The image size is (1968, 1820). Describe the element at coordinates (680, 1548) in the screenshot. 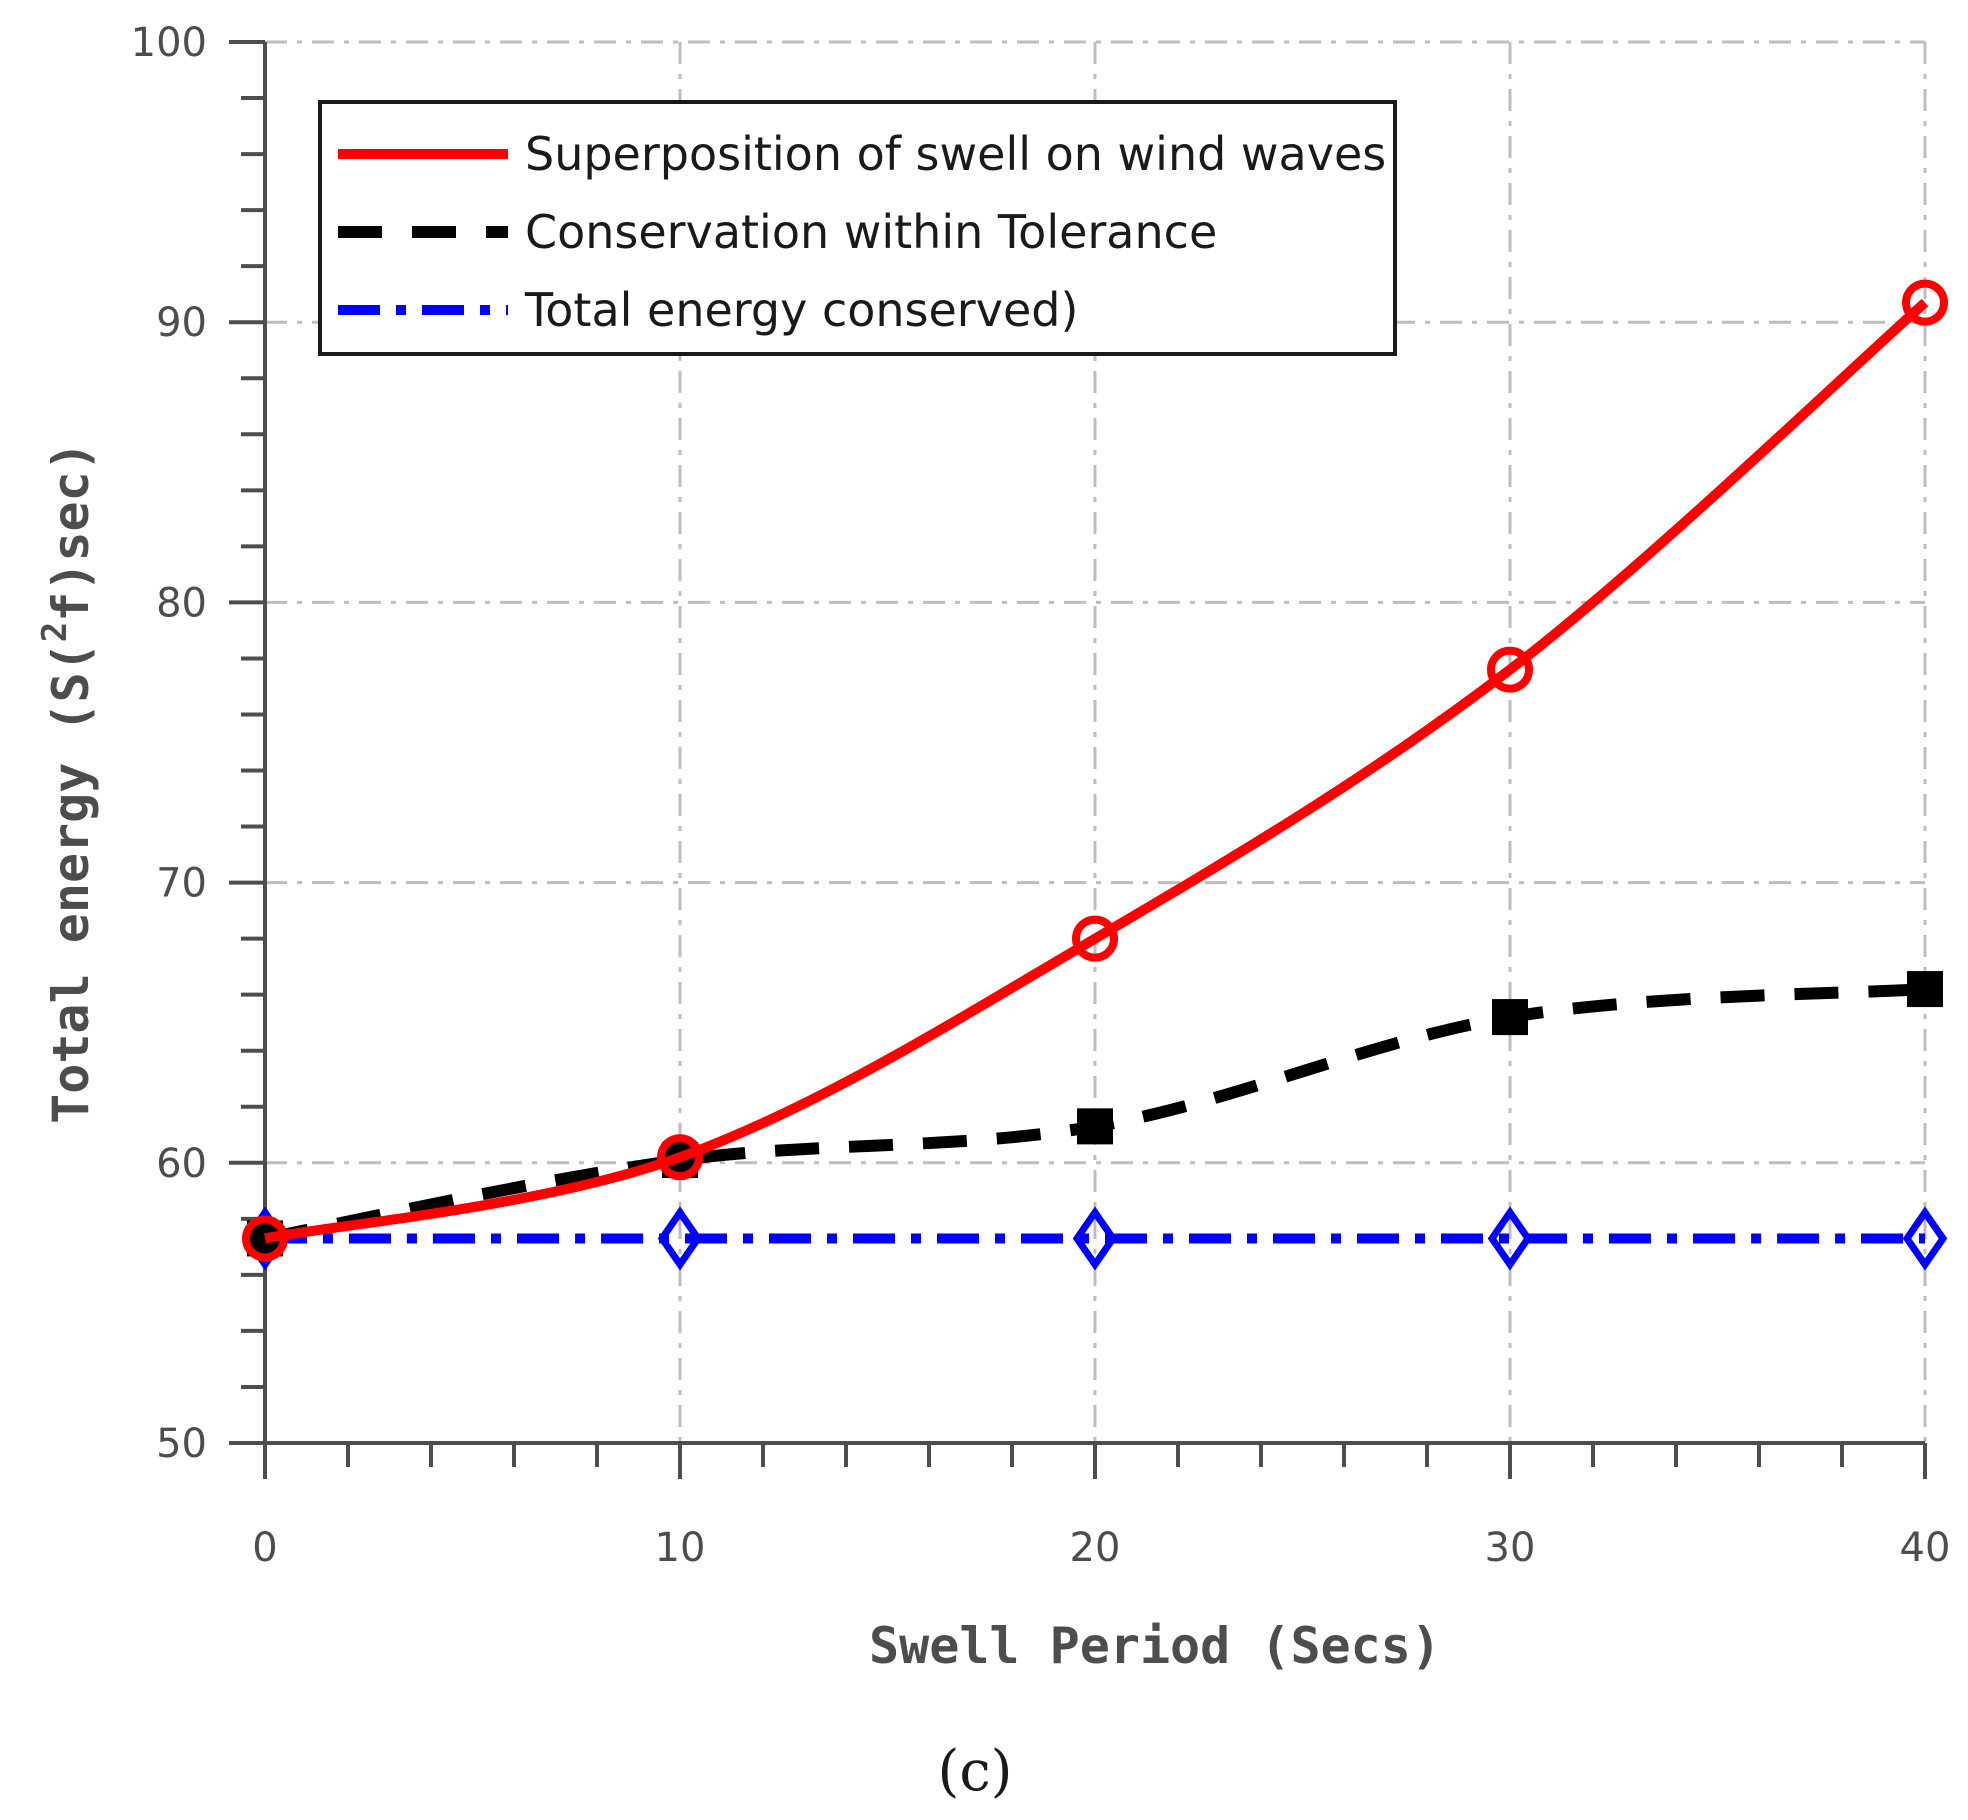

I see `x-tick-label: 10` at that location.